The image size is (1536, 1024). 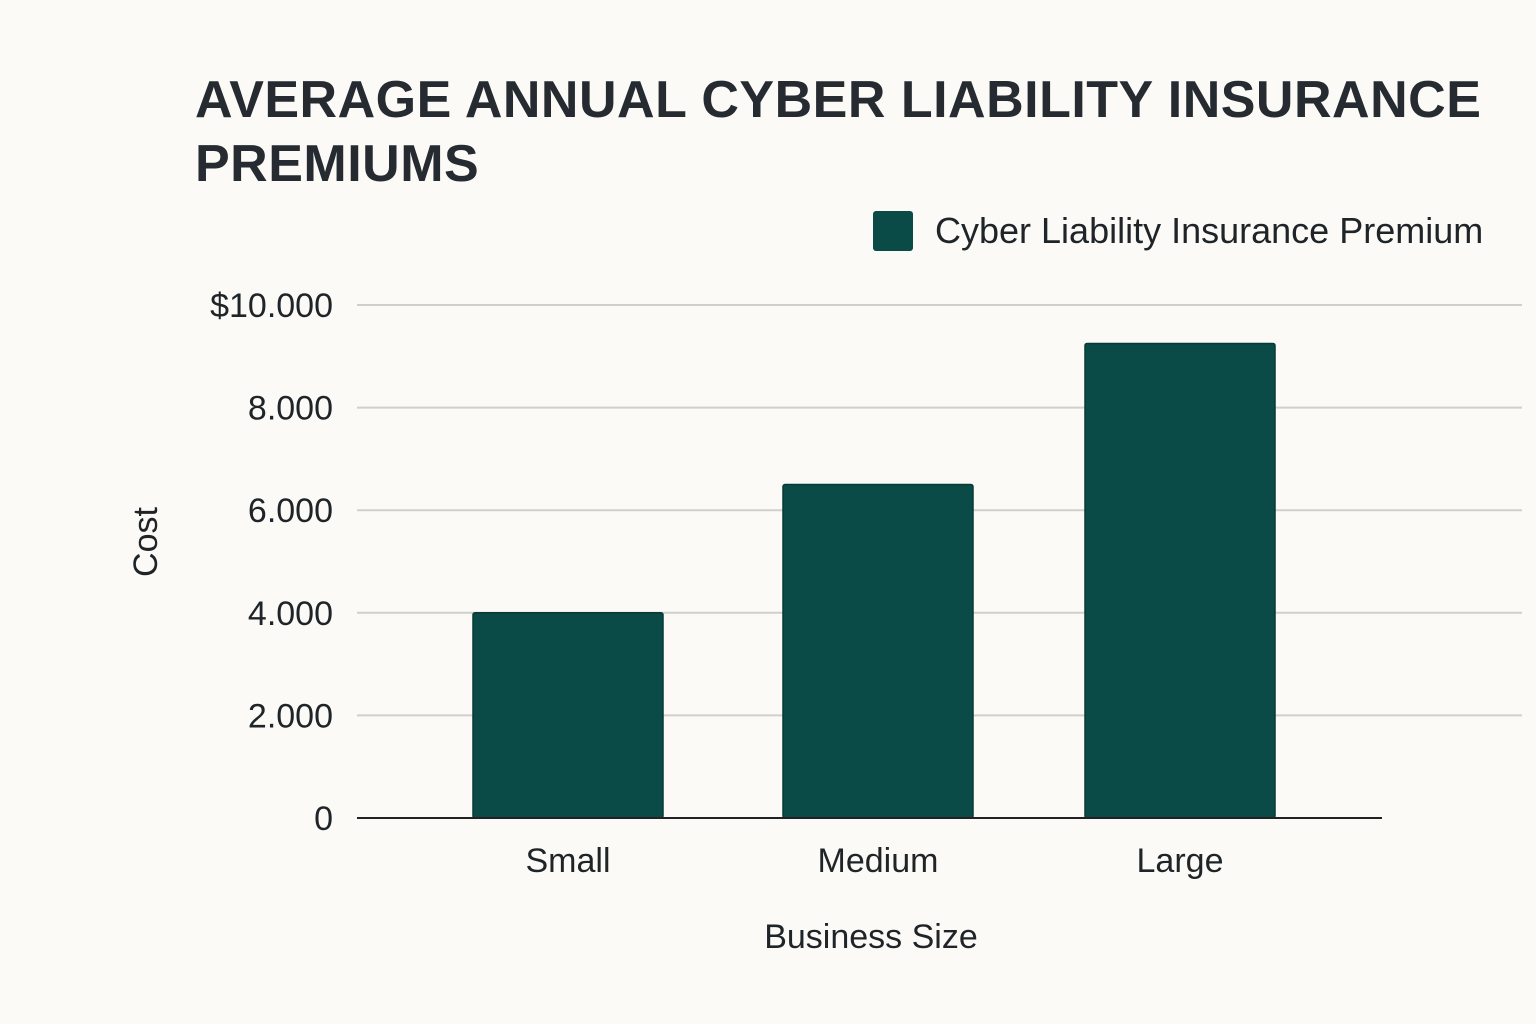 I want to click on legend: Cyber Liability Insurance Premium, so click(x=1178, y=231).